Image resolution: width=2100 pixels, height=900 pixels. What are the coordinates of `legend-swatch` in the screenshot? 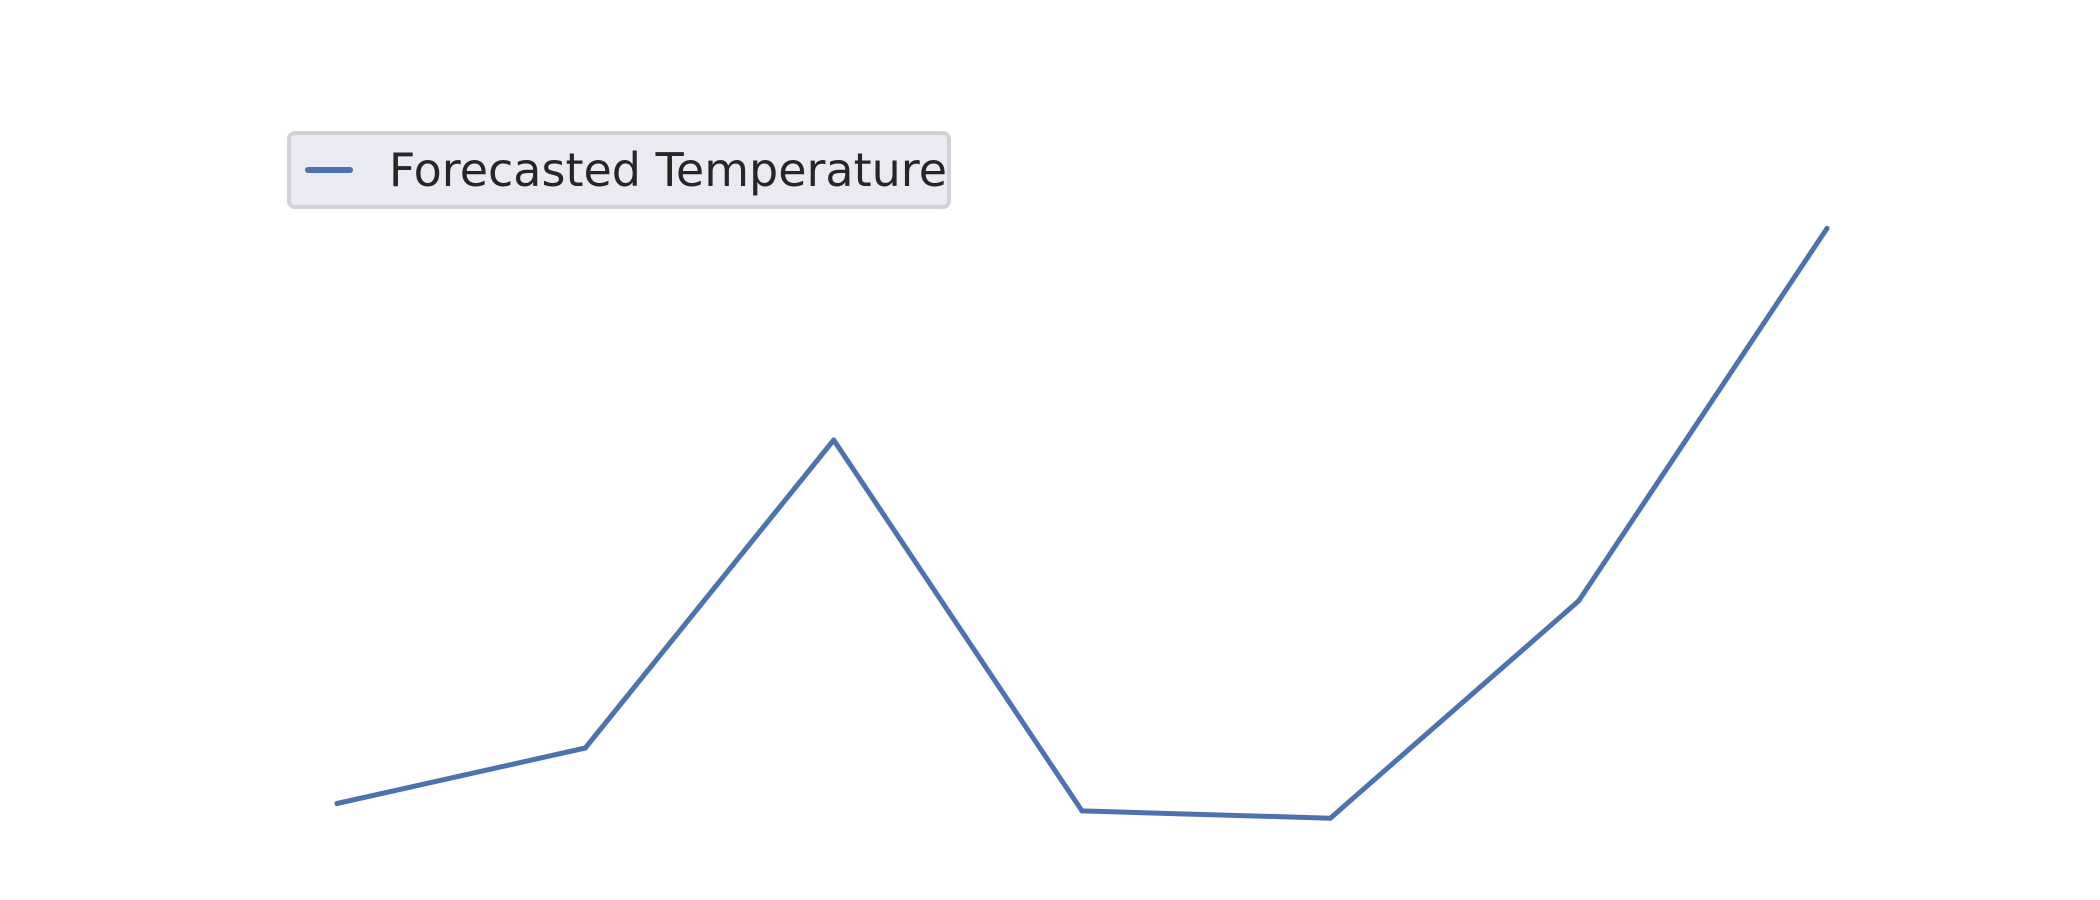 It's located at (329, 170).